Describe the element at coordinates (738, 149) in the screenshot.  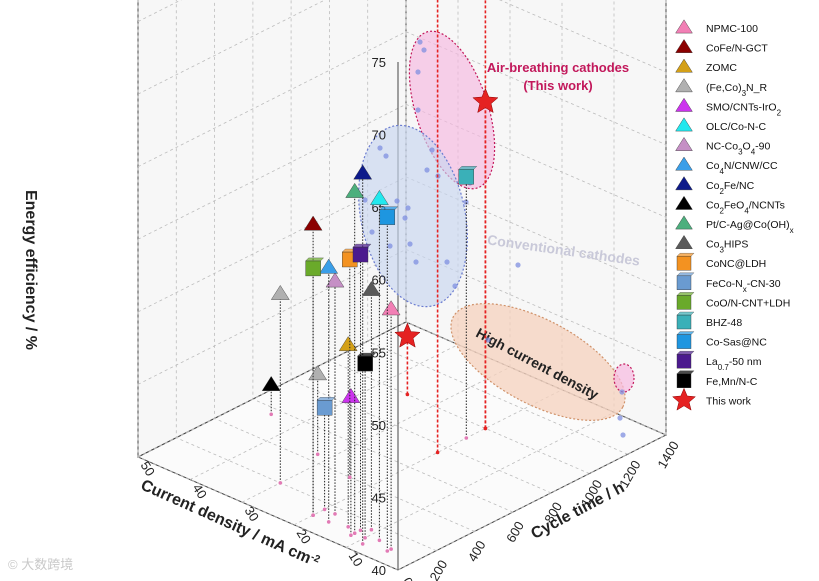
I see `legend-label: NC-Co3O4-90` at that location.